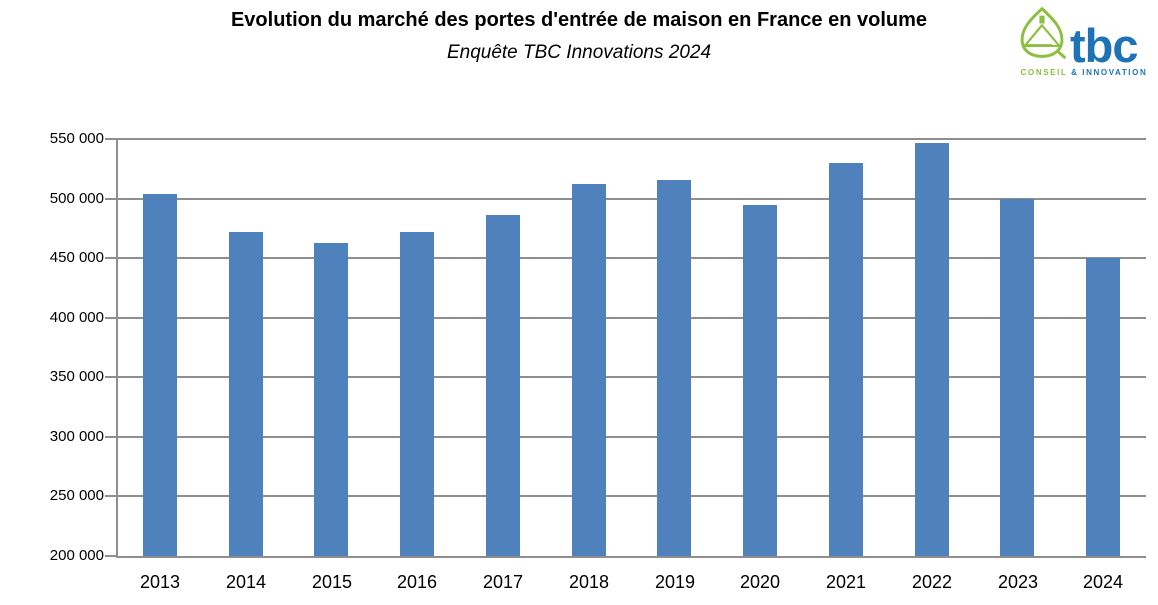  I want to click on y-axis-tick-label: 550 000, so click(76, 138).